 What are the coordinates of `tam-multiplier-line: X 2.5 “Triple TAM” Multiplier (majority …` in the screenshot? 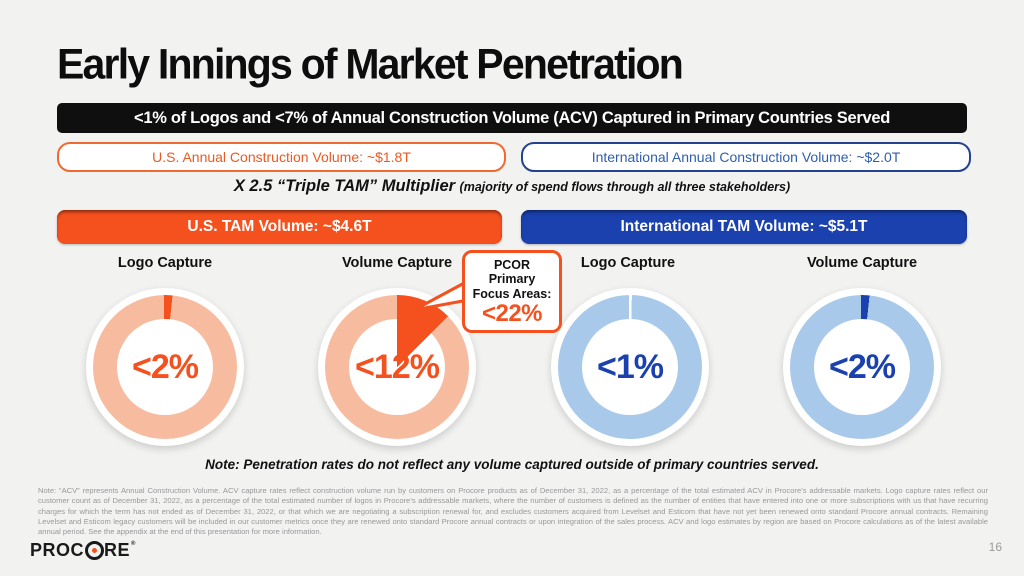 It's located at (512, 186).